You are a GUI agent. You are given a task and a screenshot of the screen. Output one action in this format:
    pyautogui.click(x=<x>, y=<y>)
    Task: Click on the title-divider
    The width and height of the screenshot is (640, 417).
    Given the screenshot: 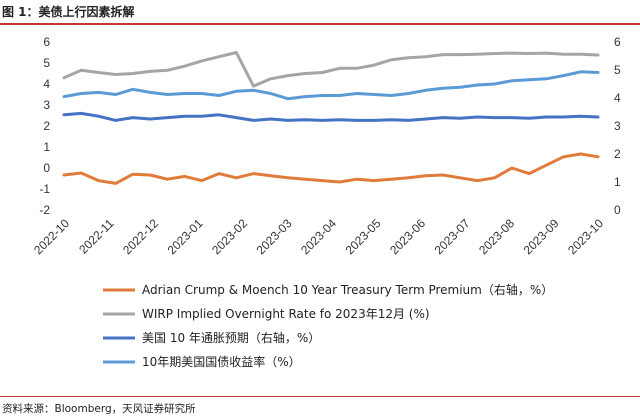 What is the action you would take?
    pyautogui.click(x=320, y=24)
    